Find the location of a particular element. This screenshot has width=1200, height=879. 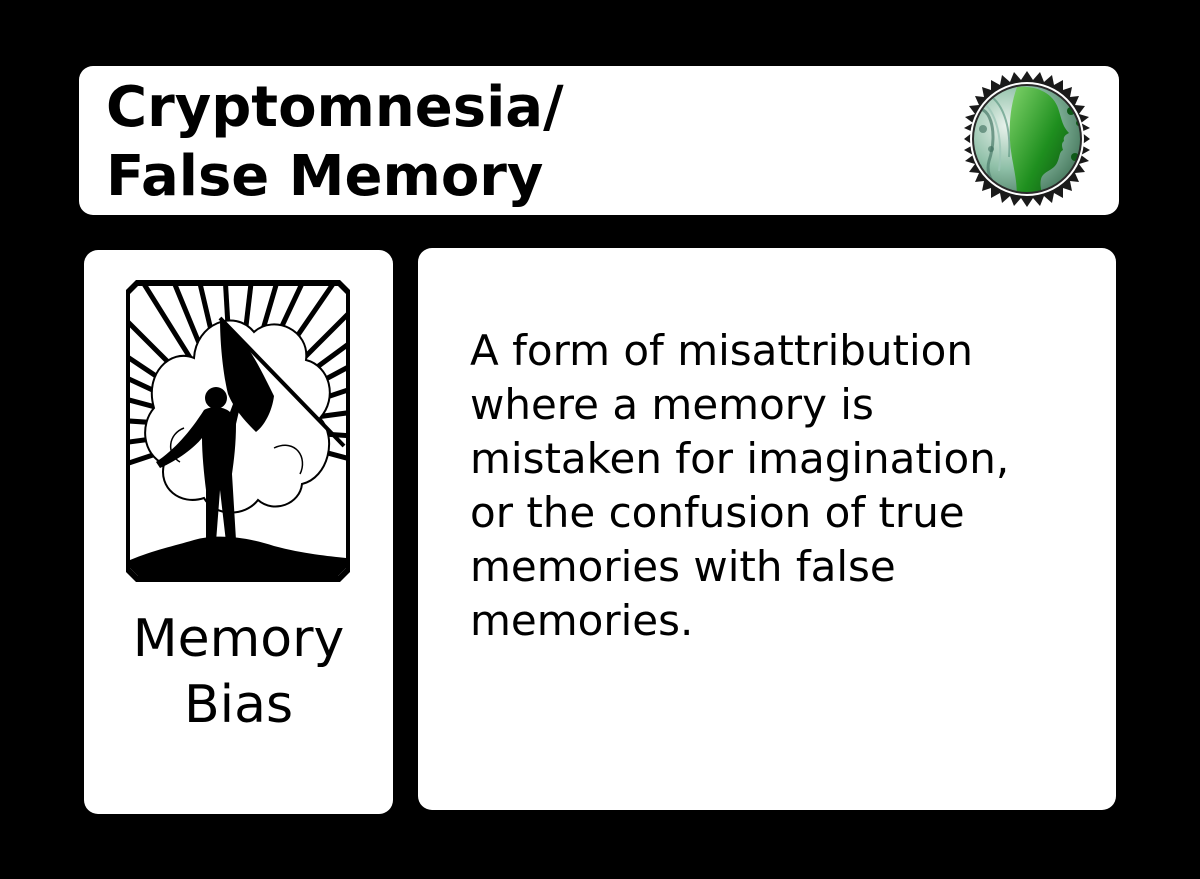

category-label-line-1: Memory is located at coordinates (238, 639).